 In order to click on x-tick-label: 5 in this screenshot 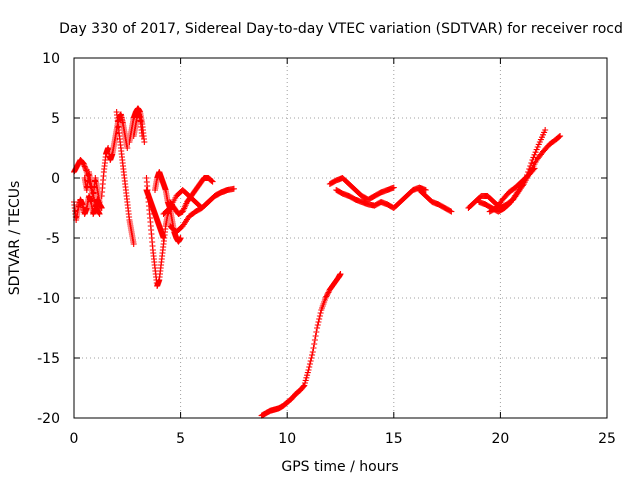, I will do `click(180, 439)`.